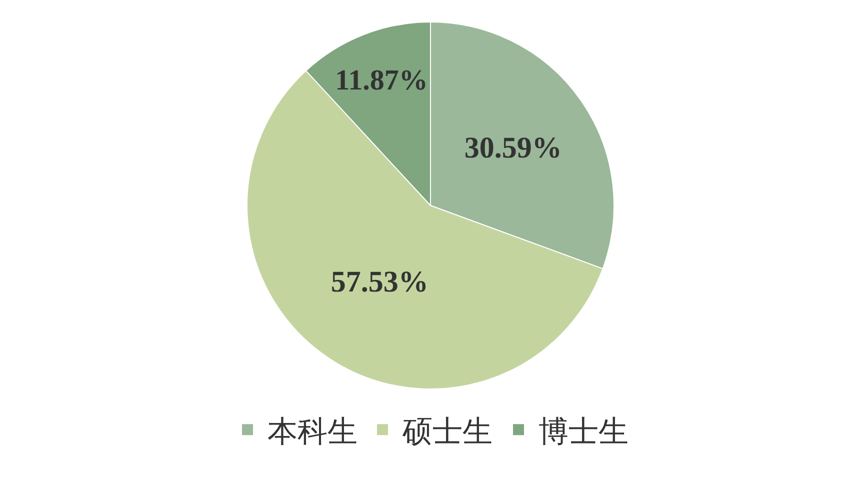 The height and width of the screenshot is (479, 861). I want to click on data-label: 57.53%, so click(379, 281).